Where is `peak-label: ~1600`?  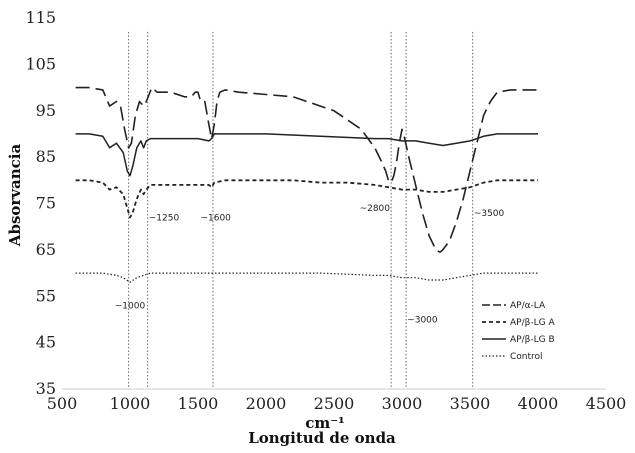 peak-label: ~1600 is located at coordinates (215, 218).